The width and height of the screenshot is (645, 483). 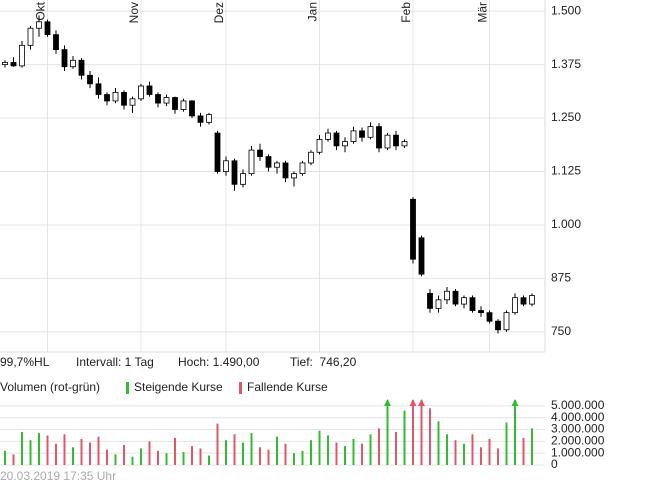 What do you see at coordinates (578, 429) in the screenshot?
I see `volume-tick-label: 3.000.000` at bounding box center [578, 429].